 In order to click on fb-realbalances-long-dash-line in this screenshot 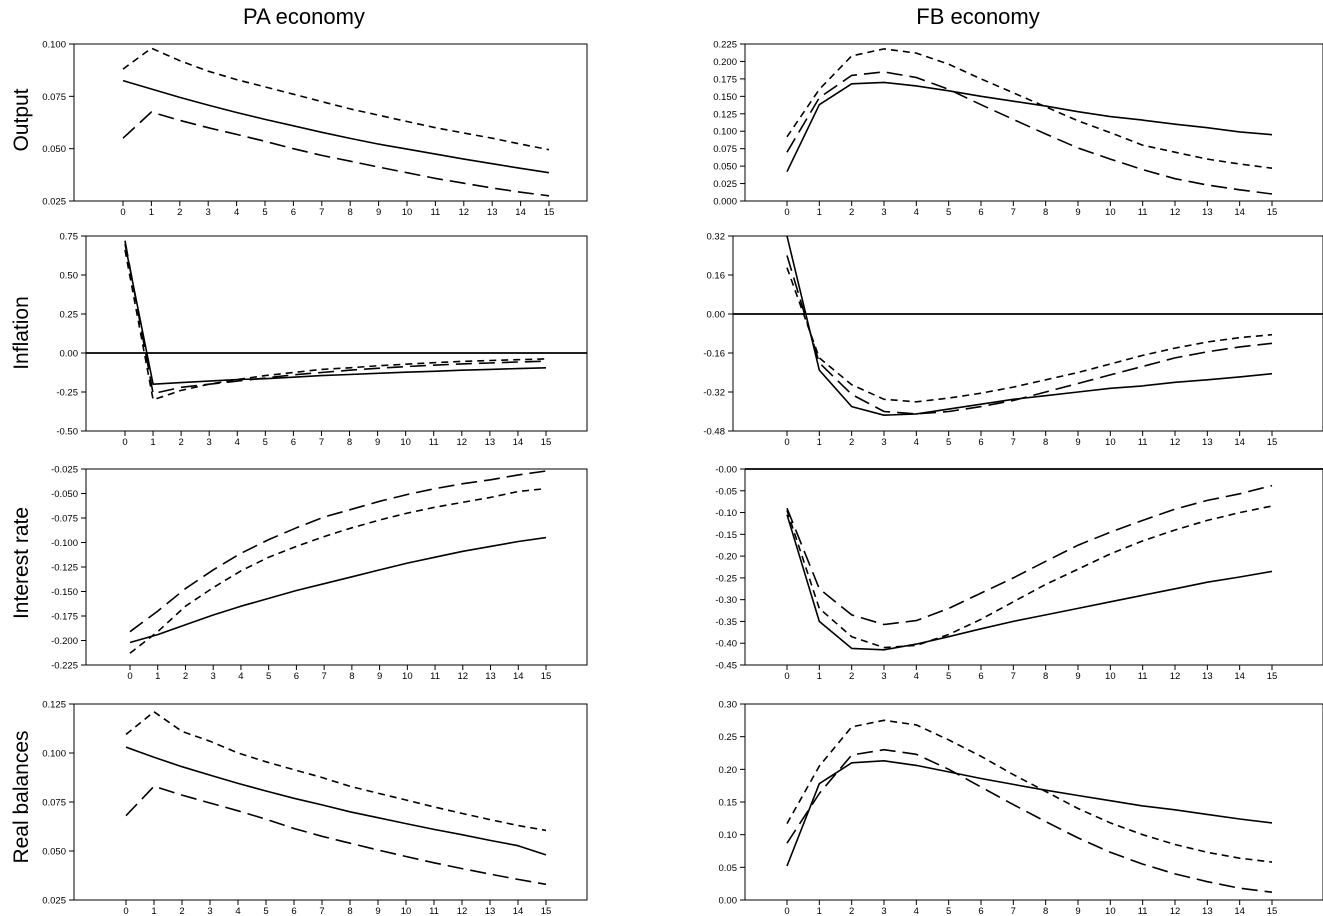, I will do `click(1029, 820)`.